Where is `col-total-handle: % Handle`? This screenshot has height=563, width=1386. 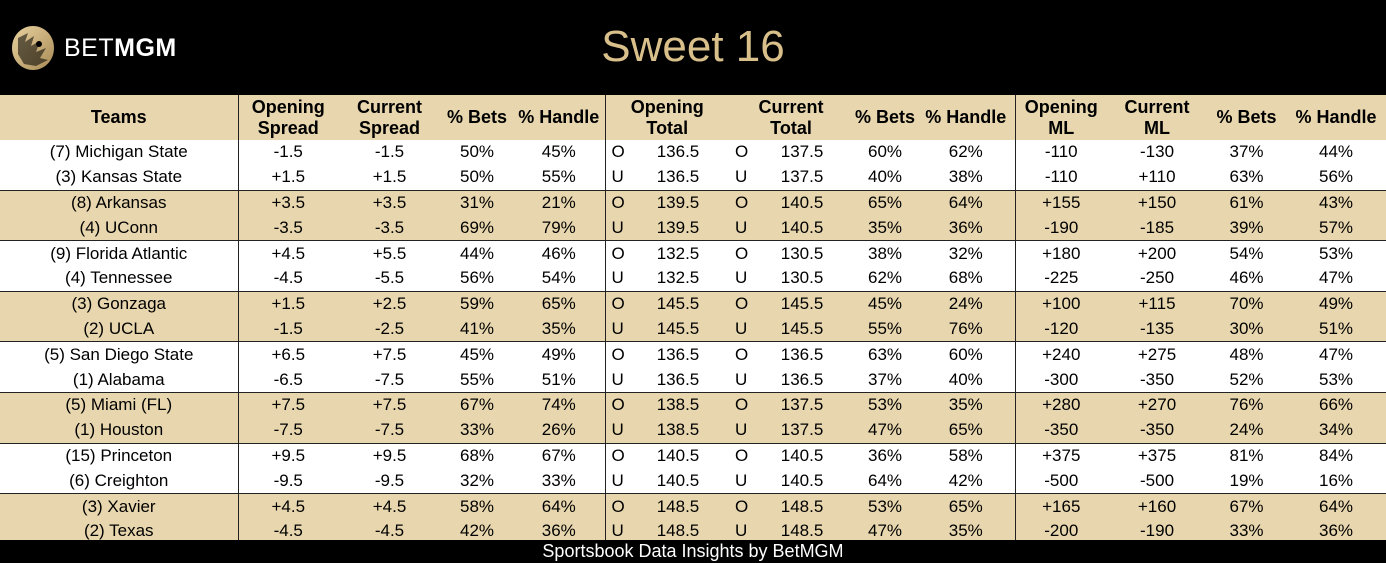
col-total-handle: % Handle is located at coordinates (966, 117).